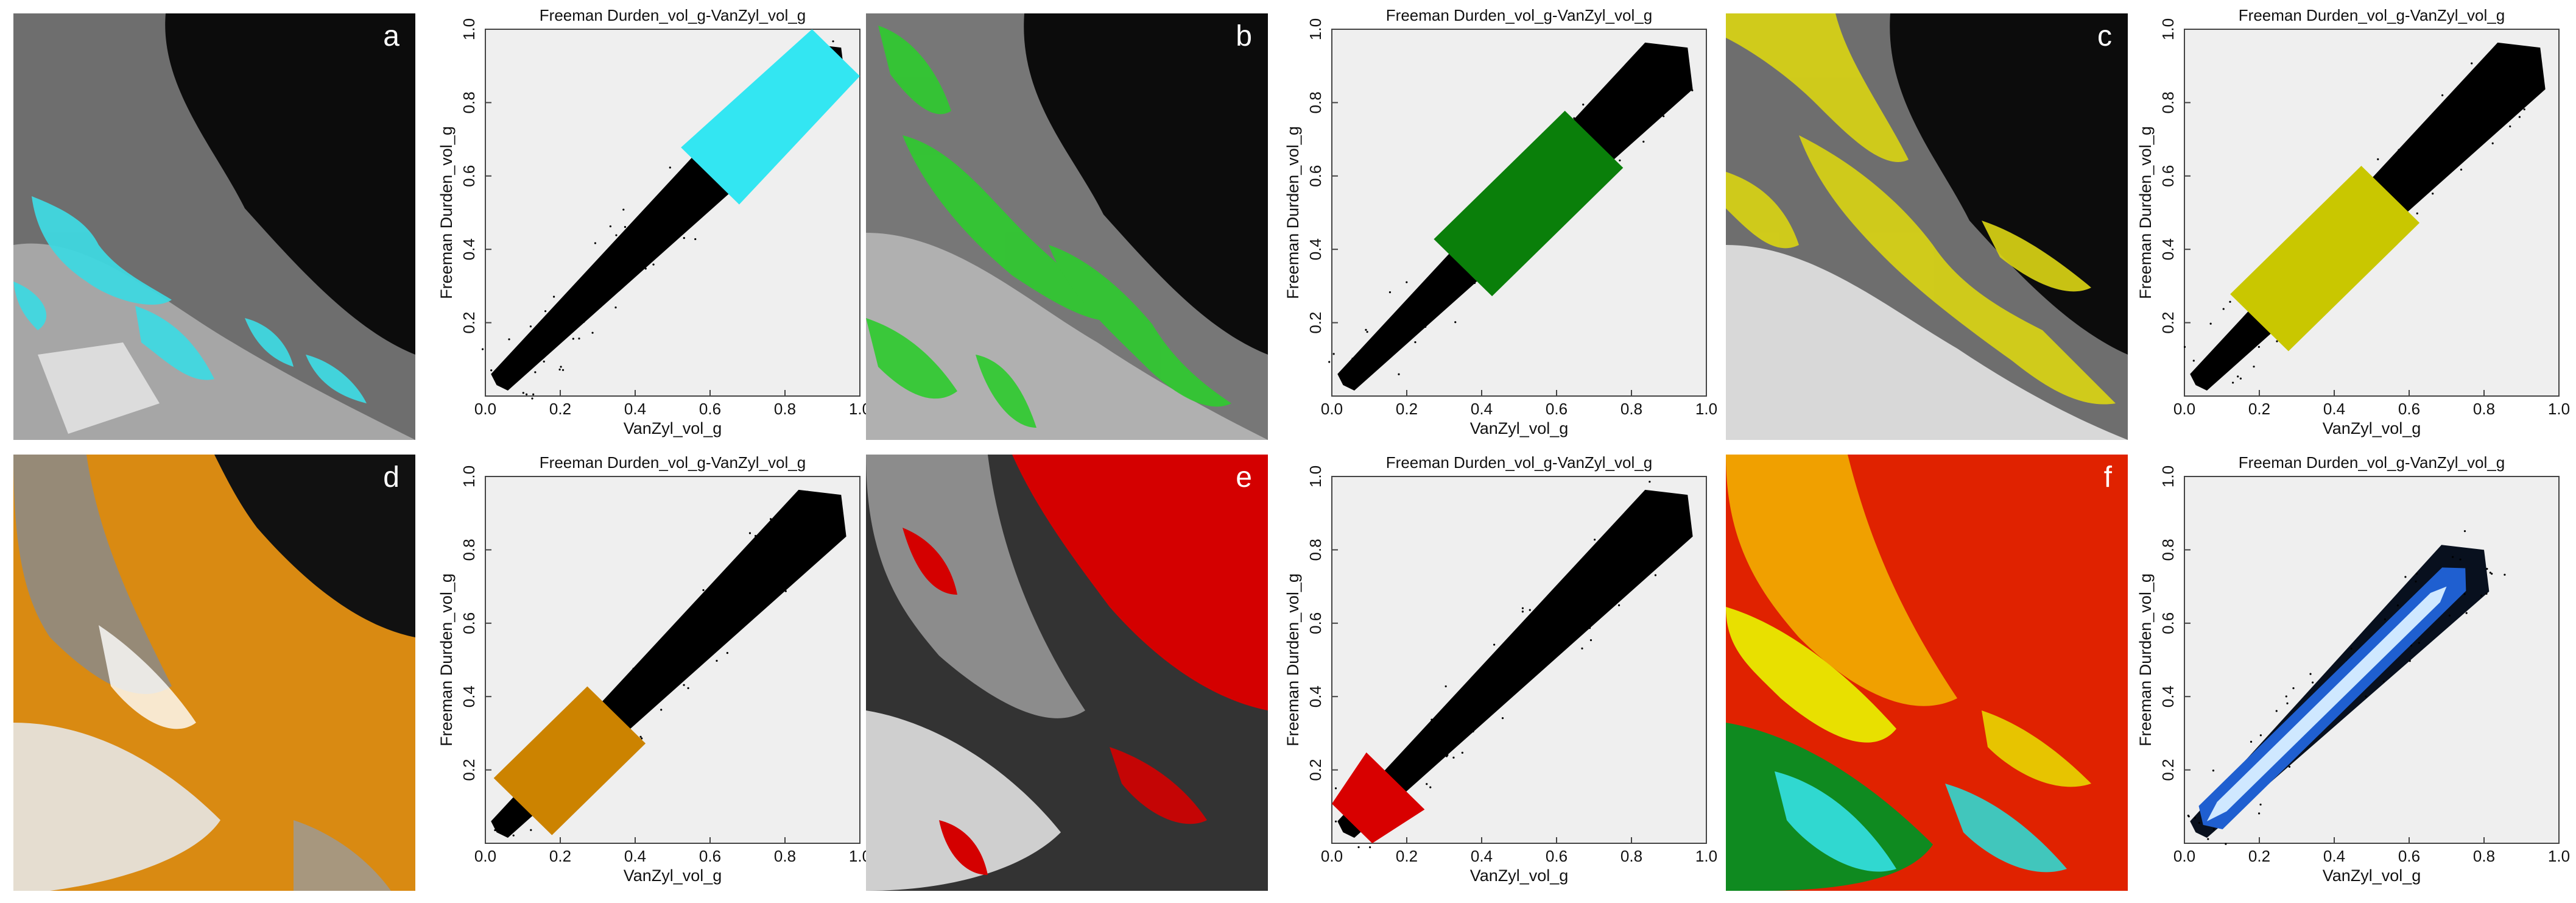 This screenshot has height=903, width=2576. I want to click on panel-letter-a: a, so click(391, 36).